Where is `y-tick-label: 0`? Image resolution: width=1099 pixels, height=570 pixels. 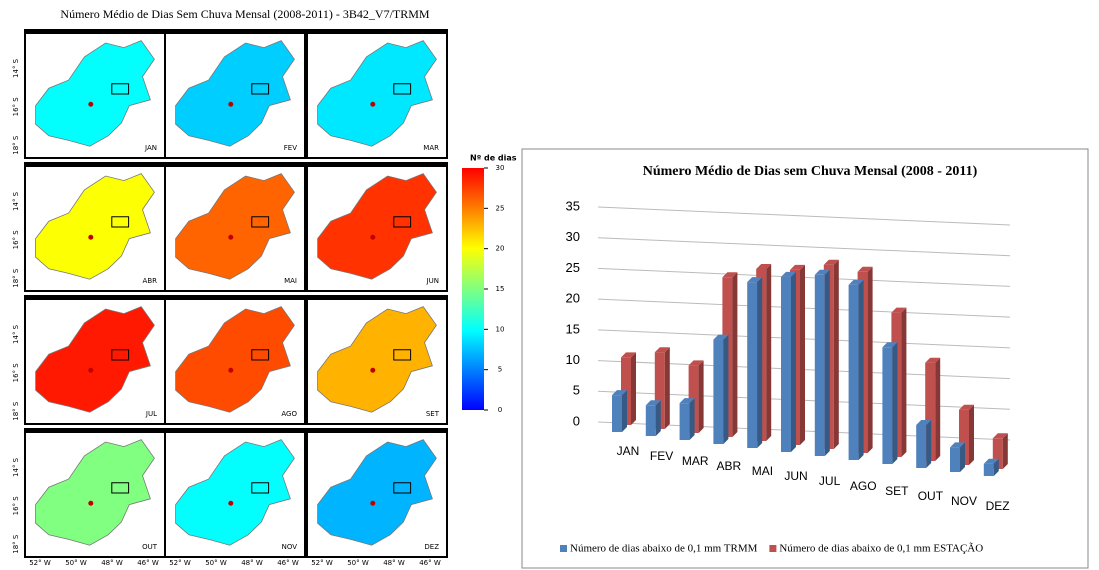
y-tick-label: 0 is located at coordinates (576, 420).